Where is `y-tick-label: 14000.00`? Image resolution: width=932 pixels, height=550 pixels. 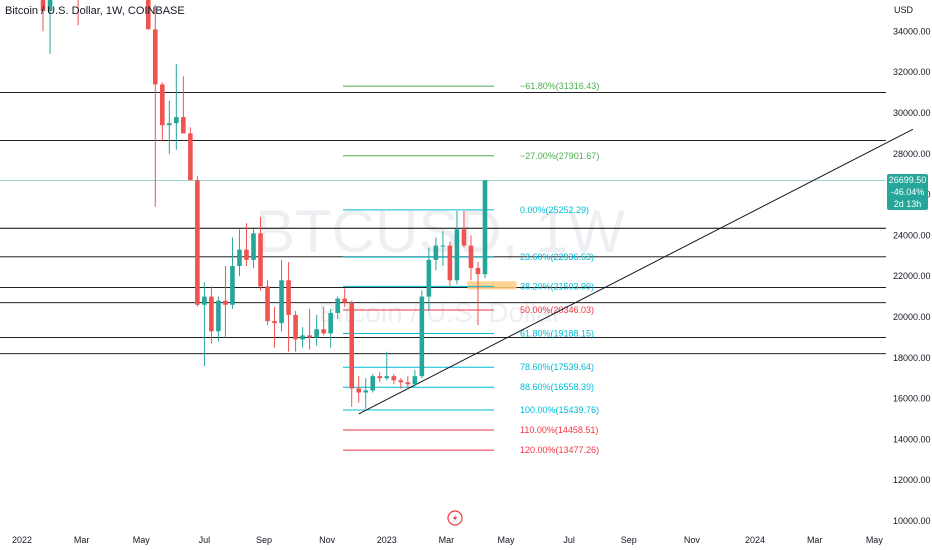 y-tick-label: 14000.00 is located at coordinates (912, 439).